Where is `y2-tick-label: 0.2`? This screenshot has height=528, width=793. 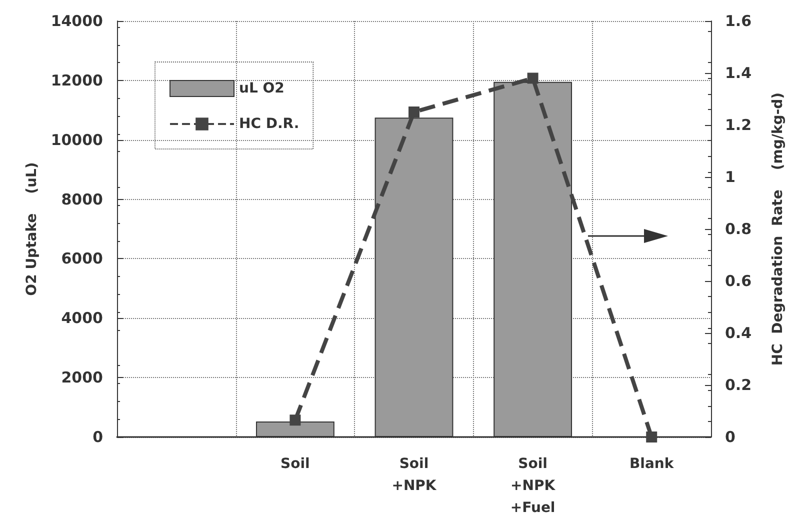
y2-tick-label: 0.2 is located at coordinates (738, 385).